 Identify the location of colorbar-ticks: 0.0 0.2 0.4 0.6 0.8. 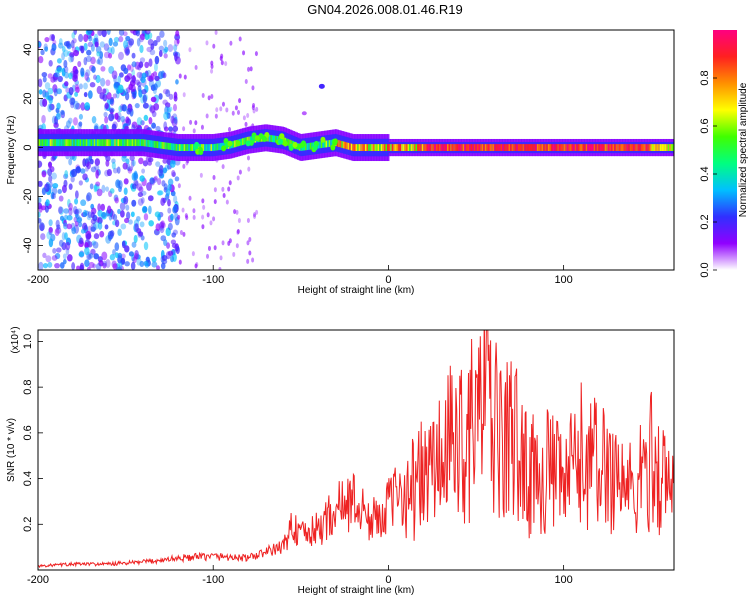
(708, 174).